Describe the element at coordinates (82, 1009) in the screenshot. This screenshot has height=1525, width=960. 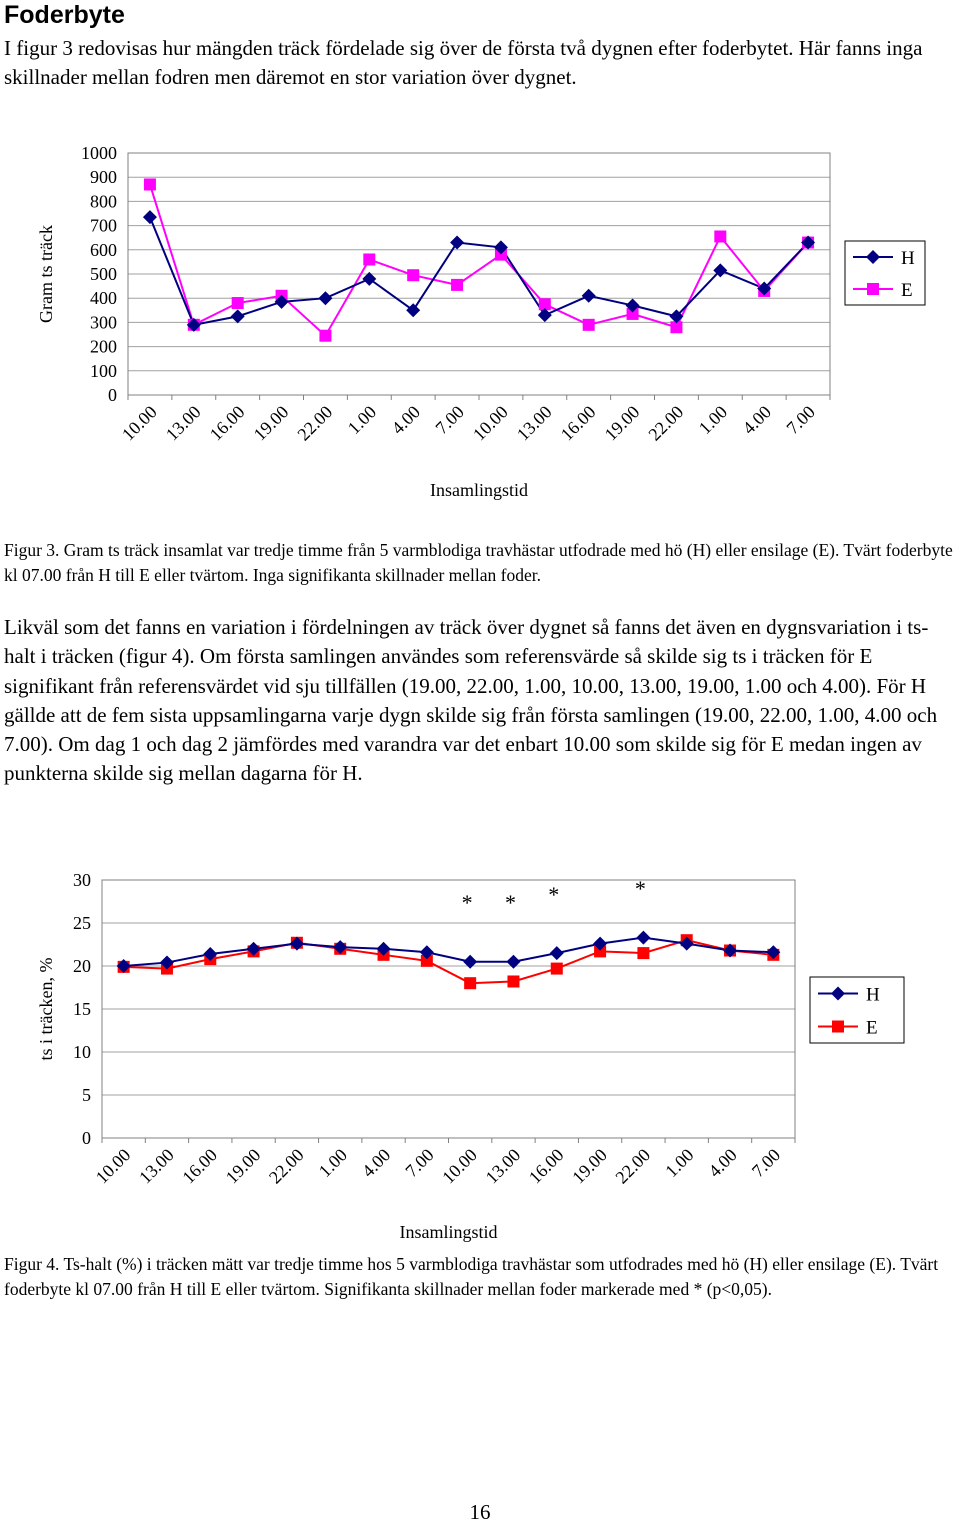
I see `fig4-y-tick-label: 15` at that location.